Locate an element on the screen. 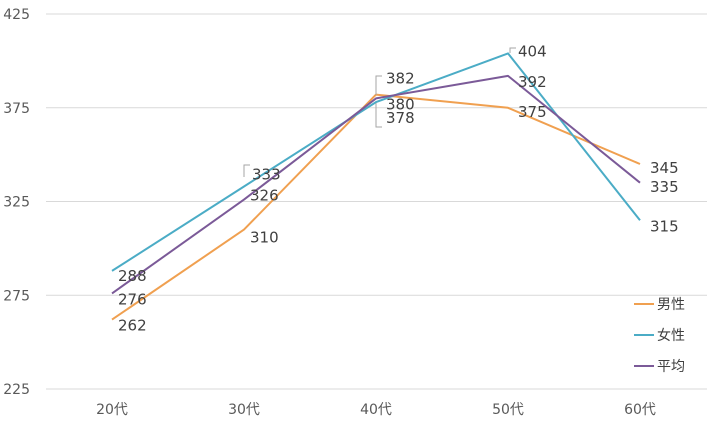 The width and height of the screenshot is (720, 427). x-tick-label: 20代 is located at coordinates (112, 410).